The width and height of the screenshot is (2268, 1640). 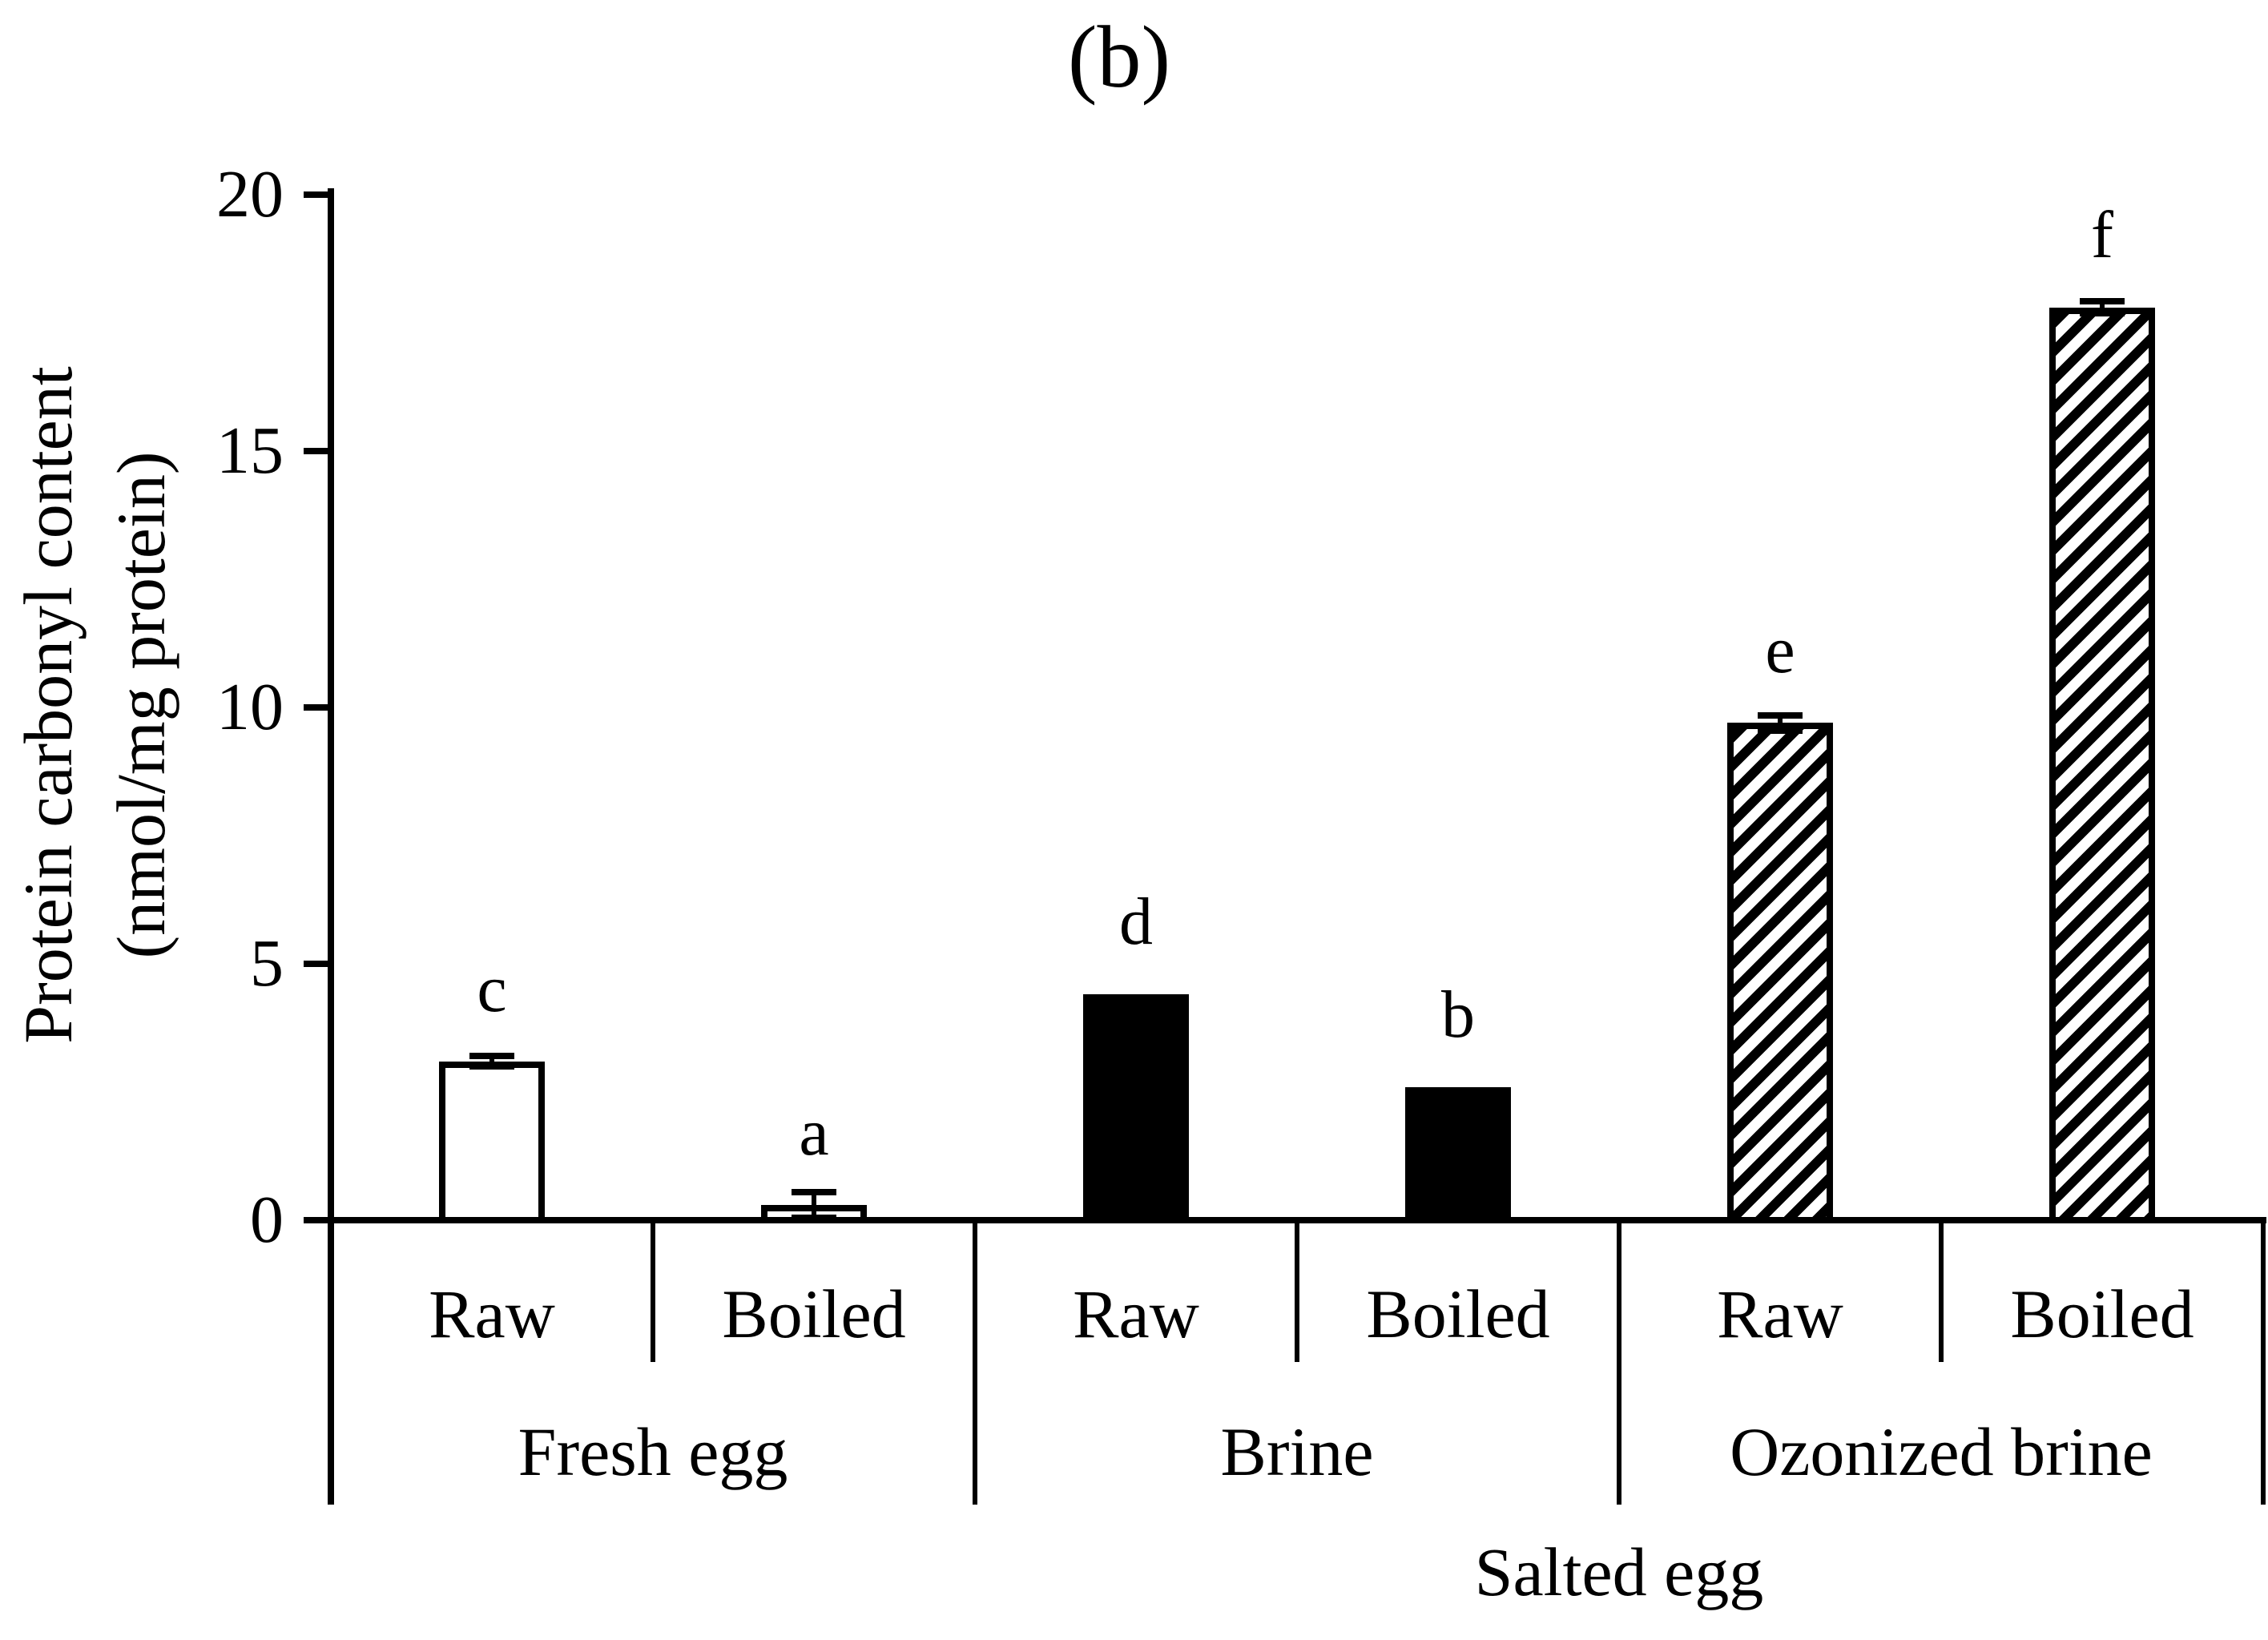 I want to click on y-axis-tick-label: 15, so click(x=250, y=450).